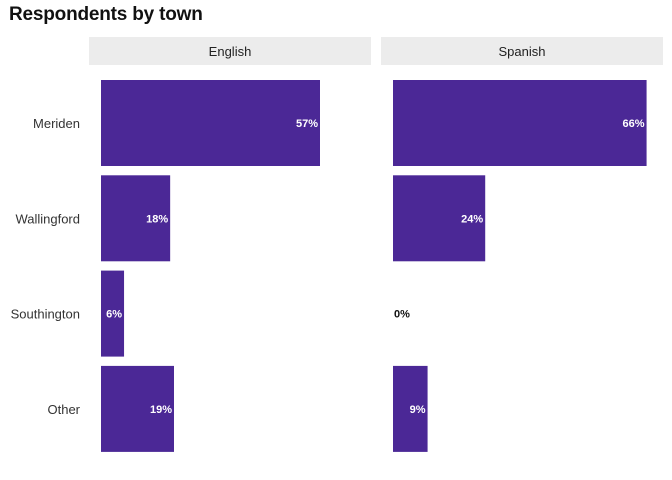 The height and width of the screenshot is (480, 672). I want to click on chart-title: Respondents by town, so click(106, 14).